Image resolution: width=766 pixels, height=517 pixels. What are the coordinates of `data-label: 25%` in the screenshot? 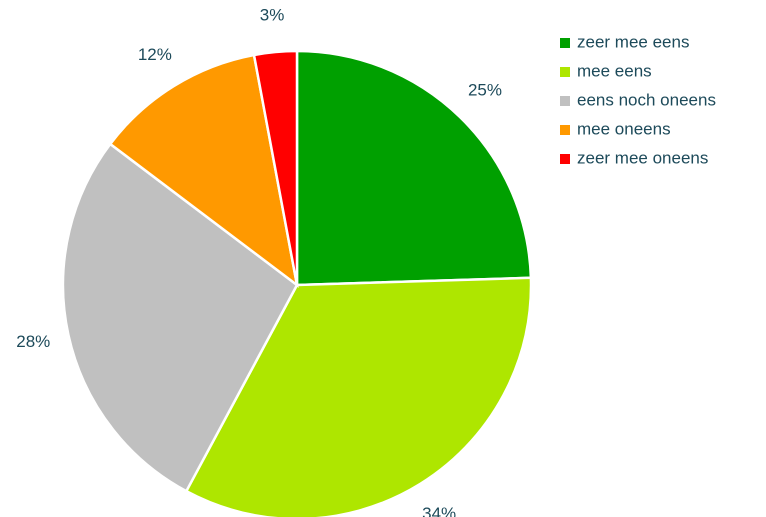 It's located at (485, 90).